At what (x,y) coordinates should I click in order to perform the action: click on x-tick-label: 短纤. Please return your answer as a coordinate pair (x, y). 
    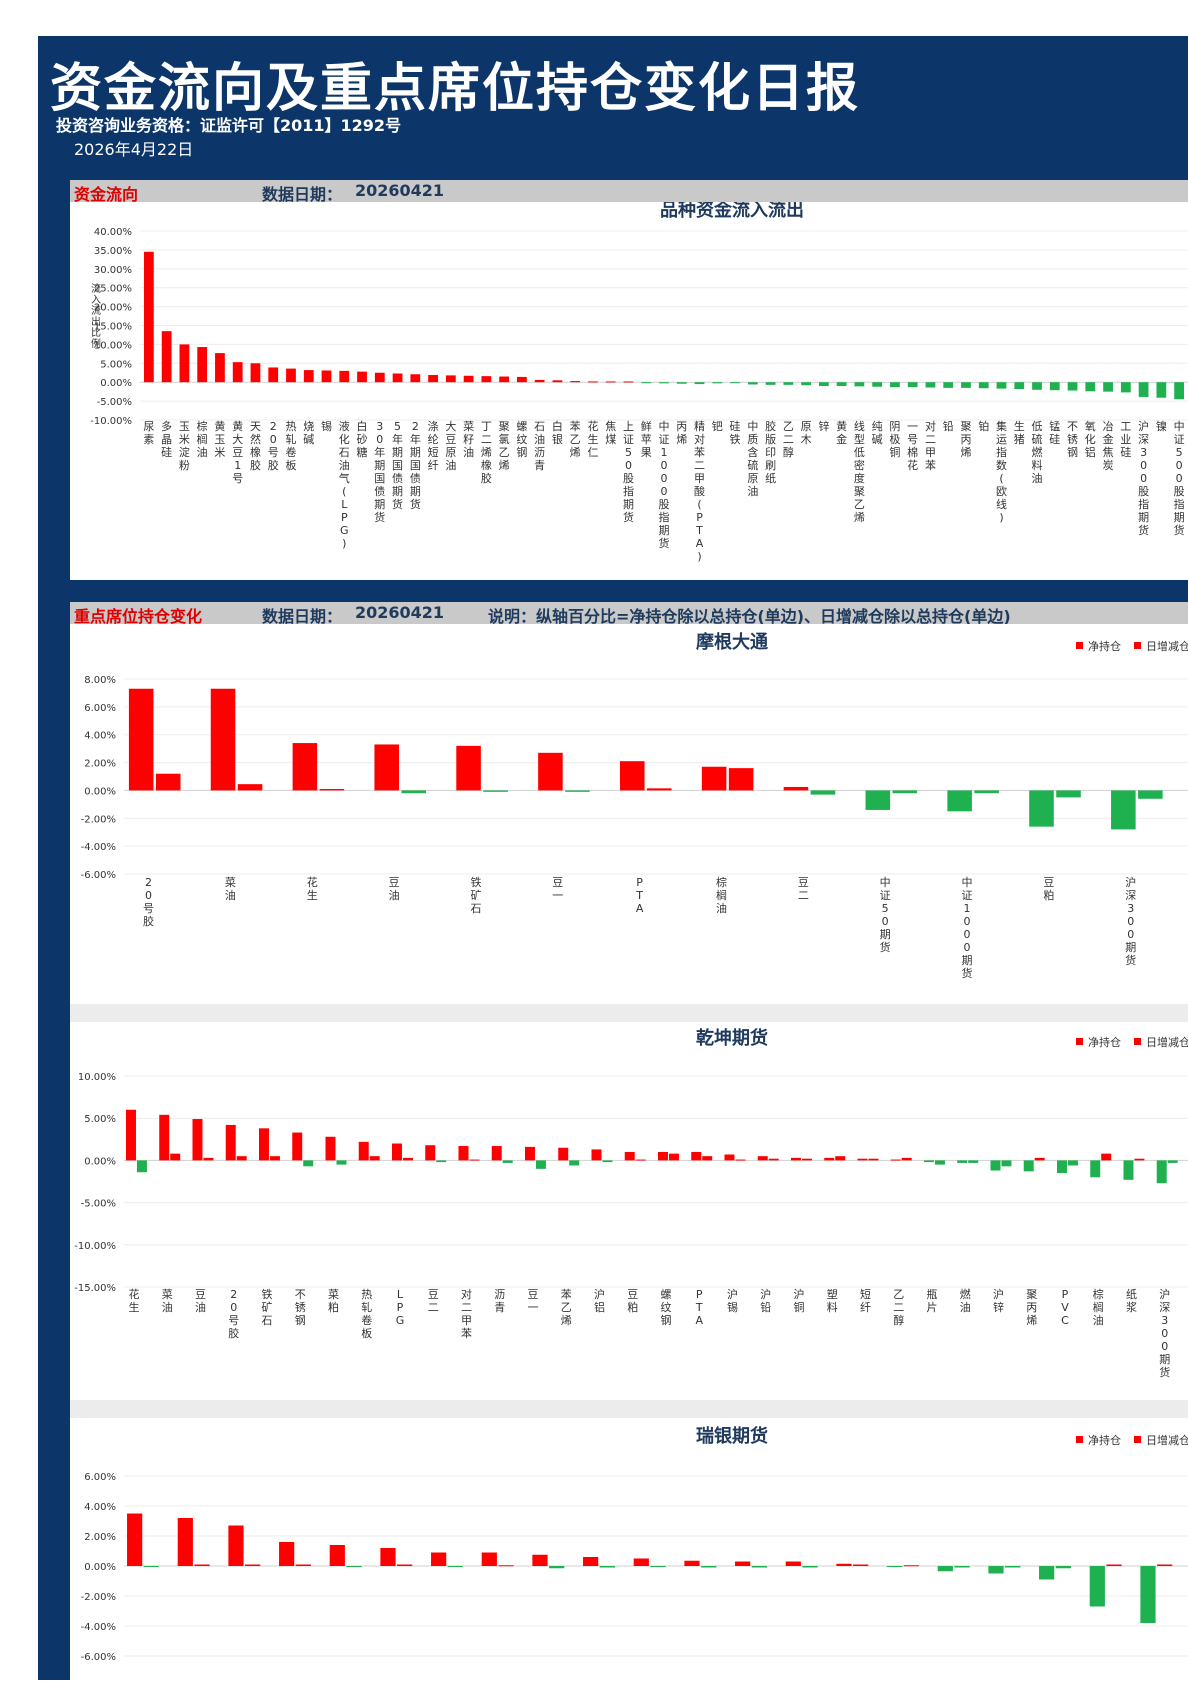
    Looking at the image, I should click on (865, 1300).